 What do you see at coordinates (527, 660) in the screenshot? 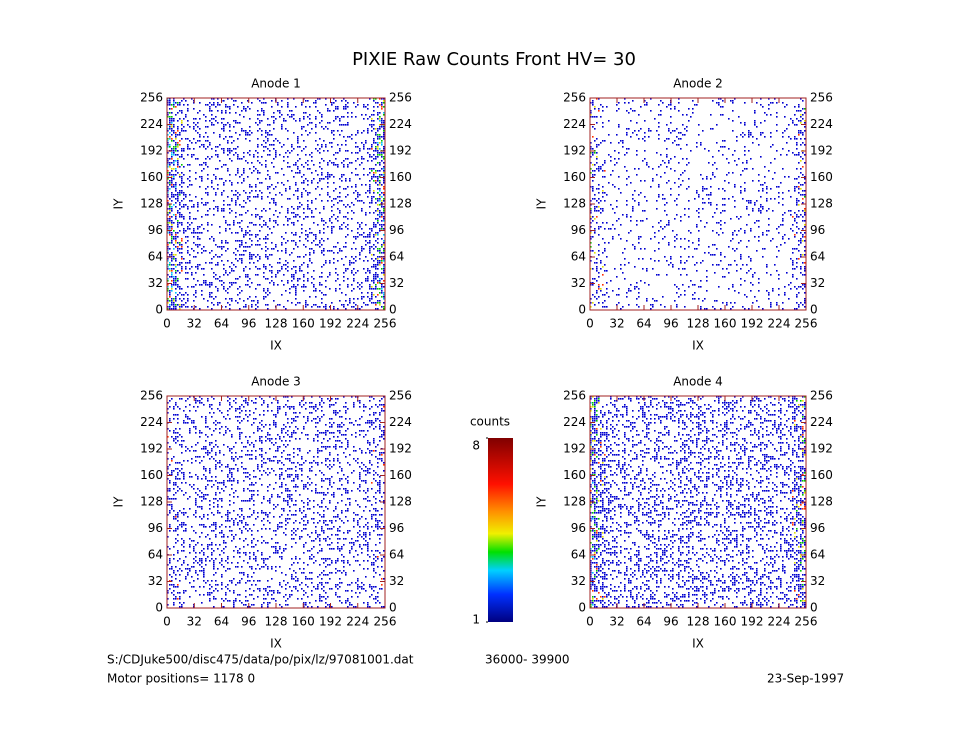
I see `frame-range: 36000- 39900` at bounding box center [527, 660].